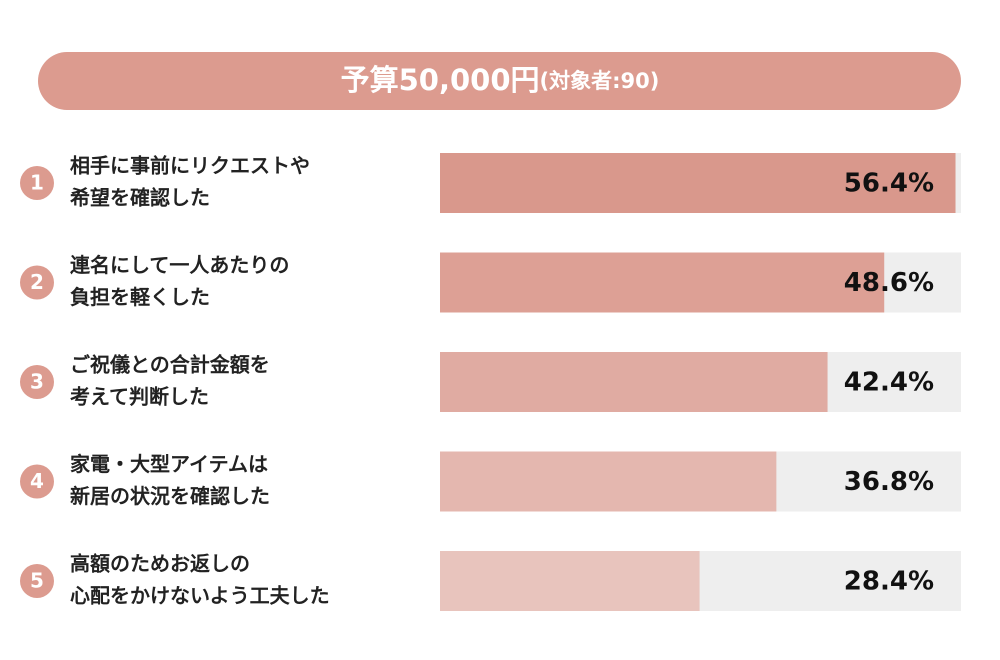 This screenshot has width=1000, height=660. What do you see at coordinates (170, 365) in the screenshot?
I see `category-label: ご祝儀との合計金額を` at bounding box center [170, 365].